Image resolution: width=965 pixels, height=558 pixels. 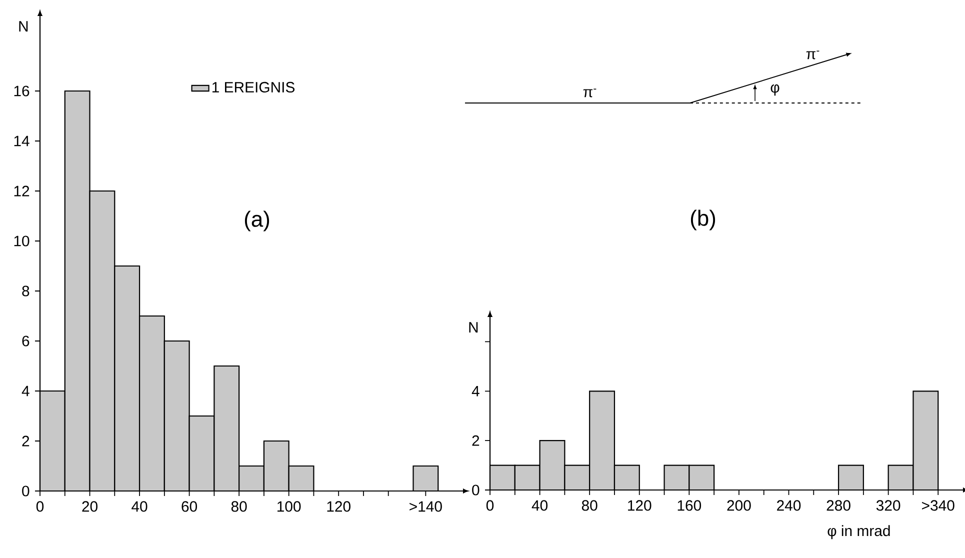 I want to click on y-tick-label: 6, so click(x=26, y=341).